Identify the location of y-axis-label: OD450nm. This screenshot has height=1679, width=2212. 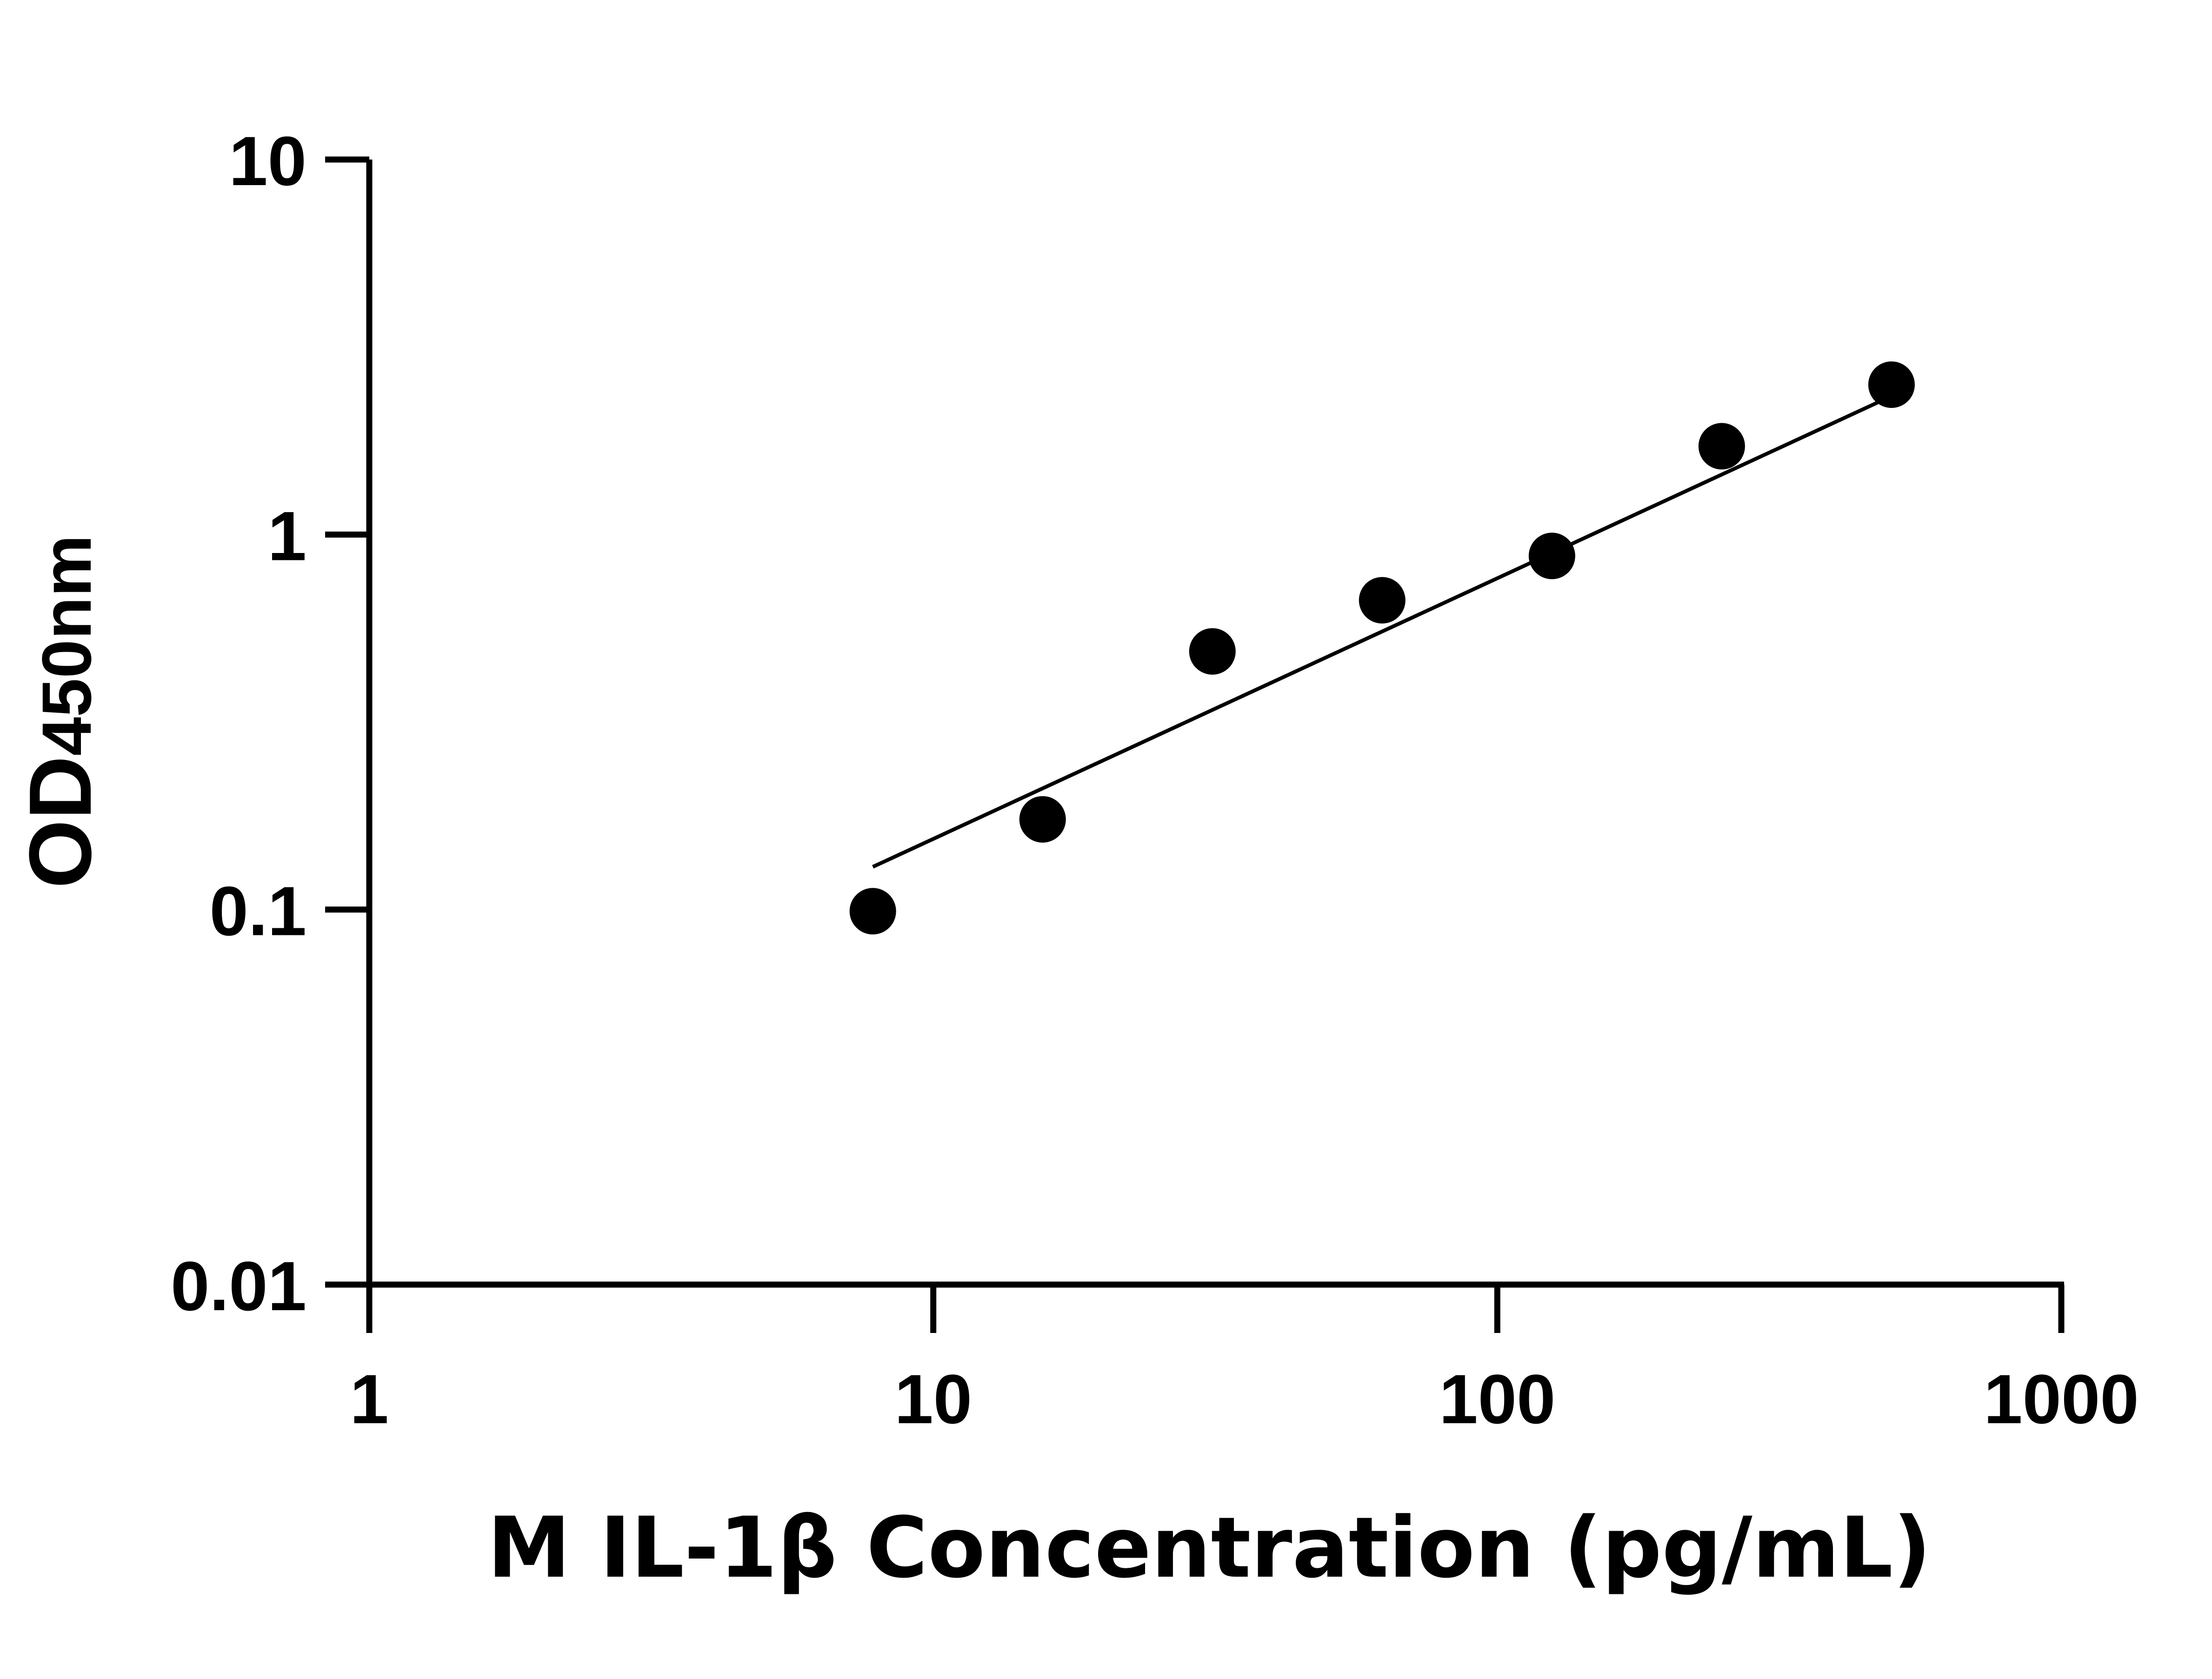
(60, 711).